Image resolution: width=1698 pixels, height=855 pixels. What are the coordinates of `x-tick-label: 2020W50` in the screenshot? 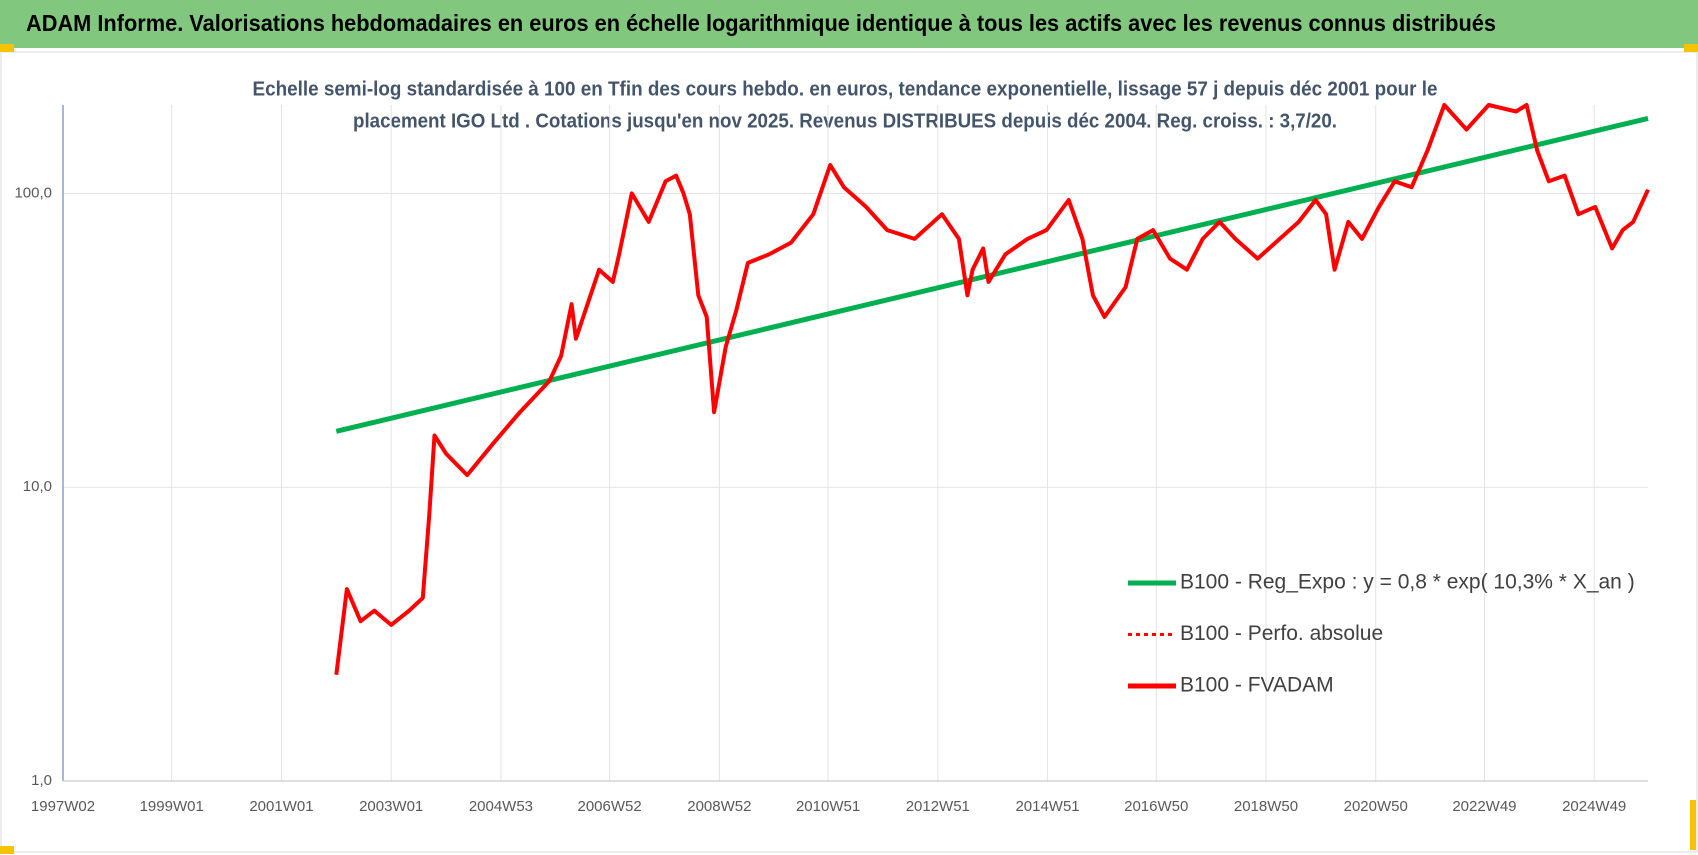 It's located at (1376, 806).